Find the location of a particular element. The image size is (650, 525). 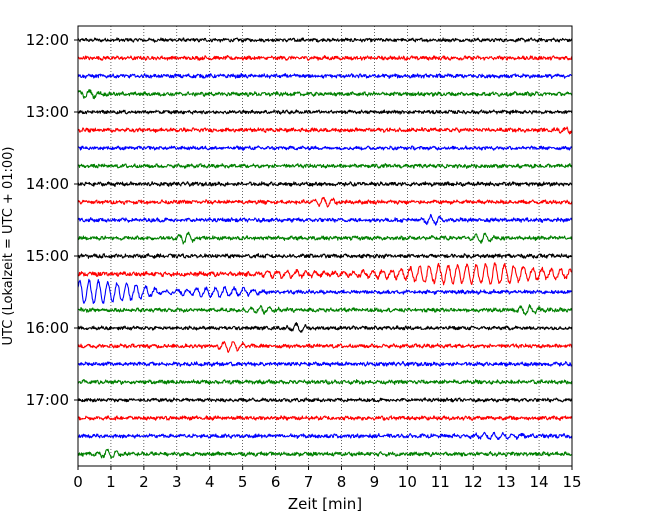

trace-1715-line is located at coordinates (325, 418).